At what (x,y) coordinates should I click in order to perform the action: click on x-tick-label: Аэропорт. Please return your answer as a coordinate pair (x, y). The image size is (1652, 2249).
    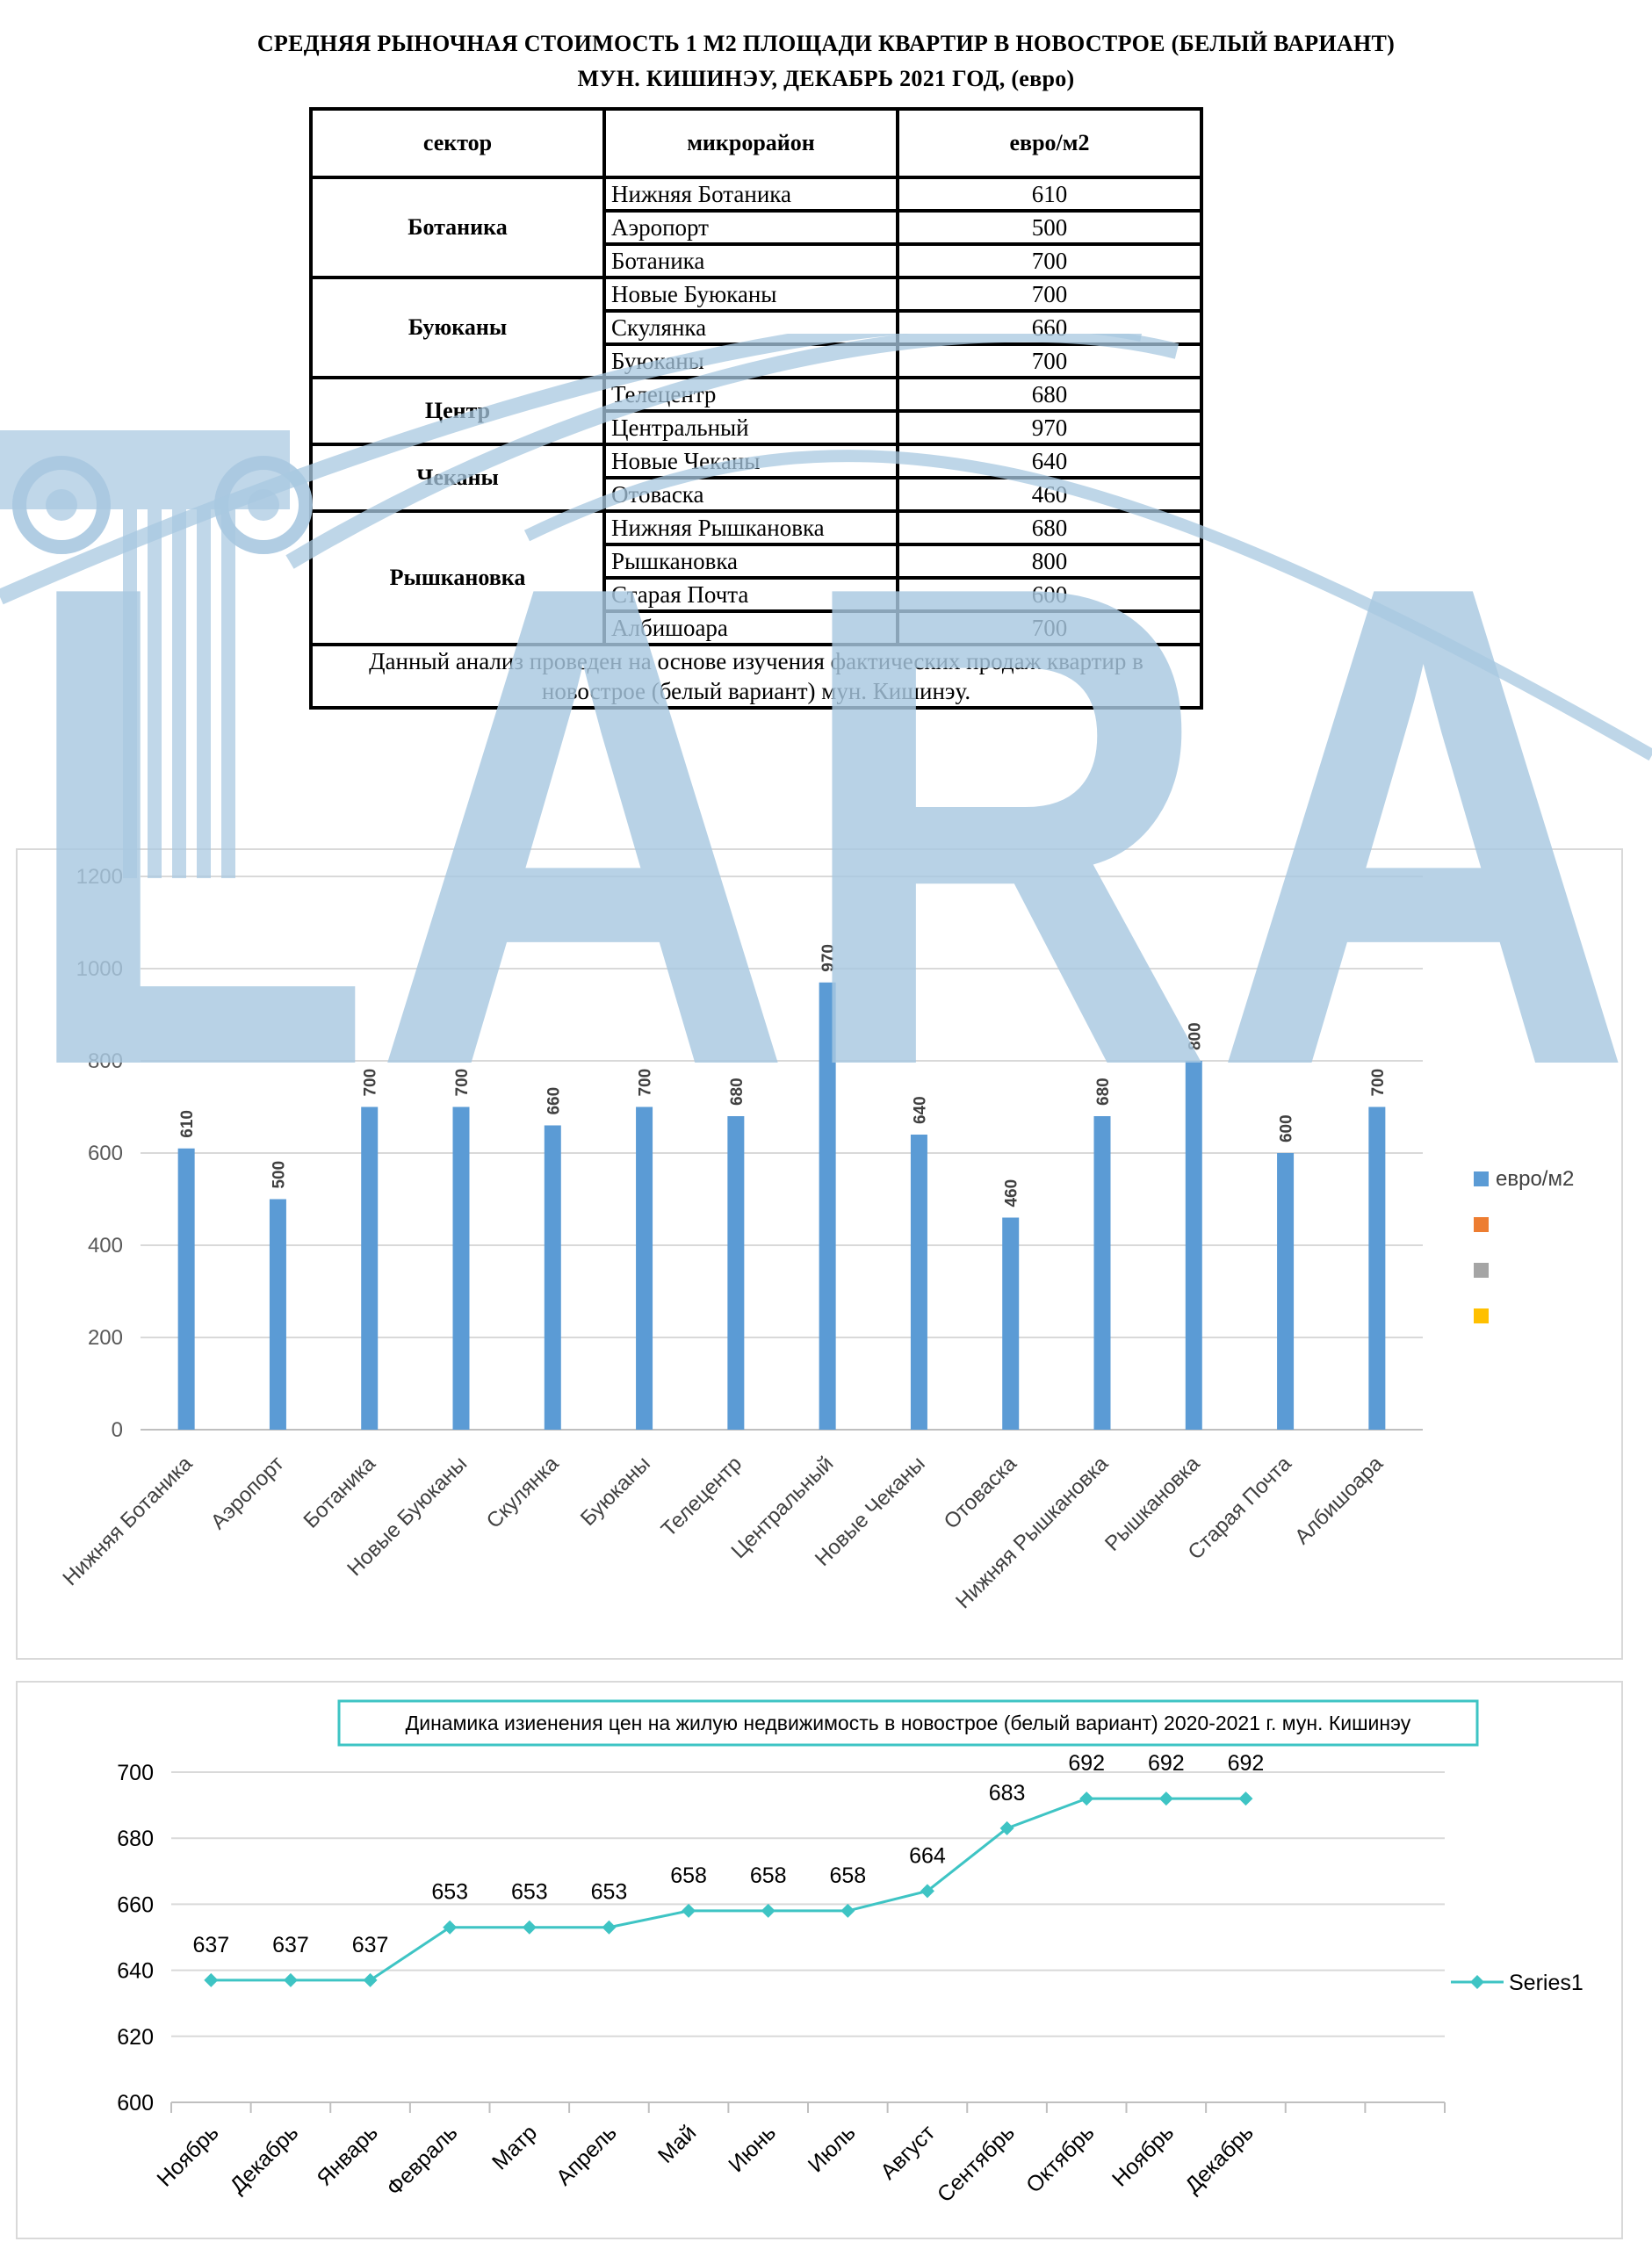
    Looking at the image, I should click on (247, 1493).